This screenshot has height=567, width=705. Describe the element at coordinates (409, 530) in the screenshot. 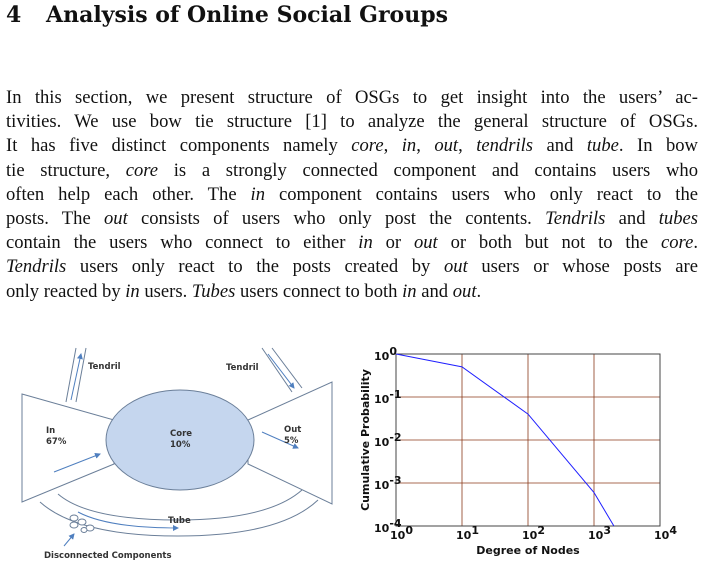

I see `x-tick-exponent: 0` at that location.